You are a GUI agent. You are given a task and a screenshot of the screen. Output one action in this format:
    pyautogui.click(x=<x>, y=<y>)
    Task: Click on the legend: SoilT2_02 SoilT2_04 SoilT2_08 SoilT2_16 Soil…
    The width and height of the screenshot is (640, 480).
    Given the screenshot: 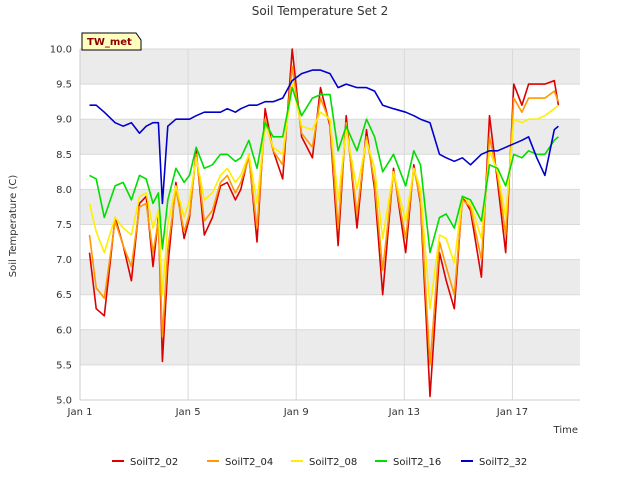 What is the action you would take?
    pyautogui.click(x=319, y=462)
    